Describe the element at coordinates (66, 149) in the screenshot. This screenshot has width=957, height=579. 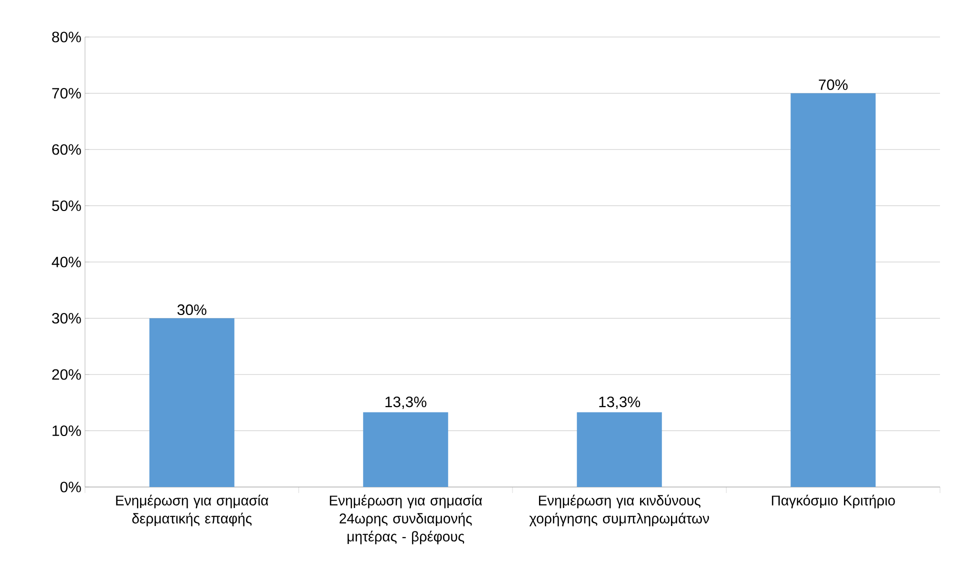
I see `y-tick-label: 60%` at that location.